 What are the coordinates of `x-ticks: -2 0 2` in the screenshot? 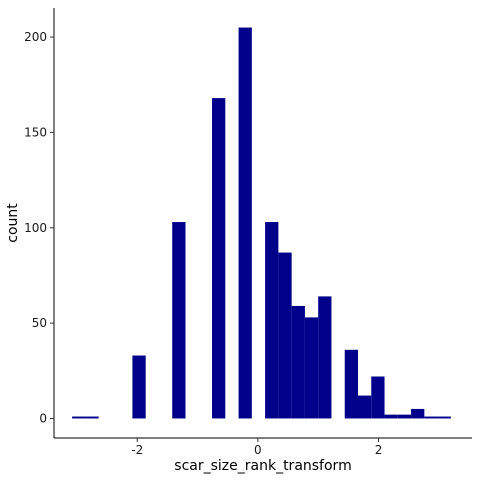 It's located at (256, 447).